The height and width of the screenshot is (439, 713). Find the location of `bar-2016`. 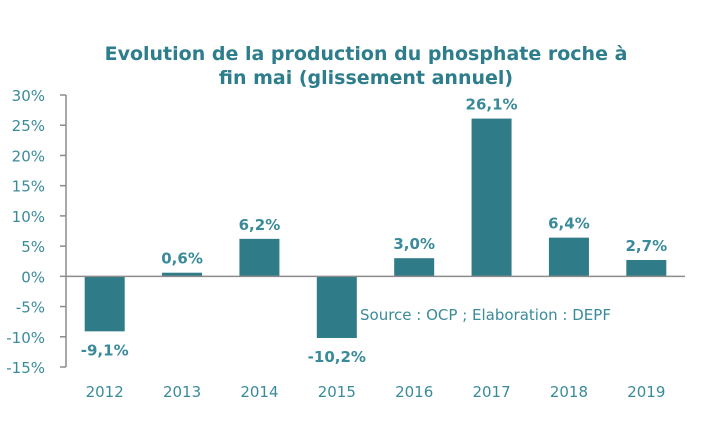

bar-2016 is located at coordinates (414, 267).